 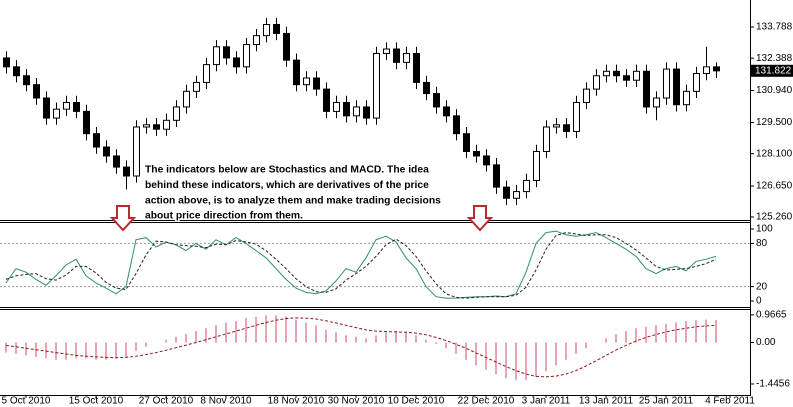 What do you see at coordinates (771, 314) in the screenshot?
I see `y-tick-label: 0.9665` at bounding box center [771, 314].